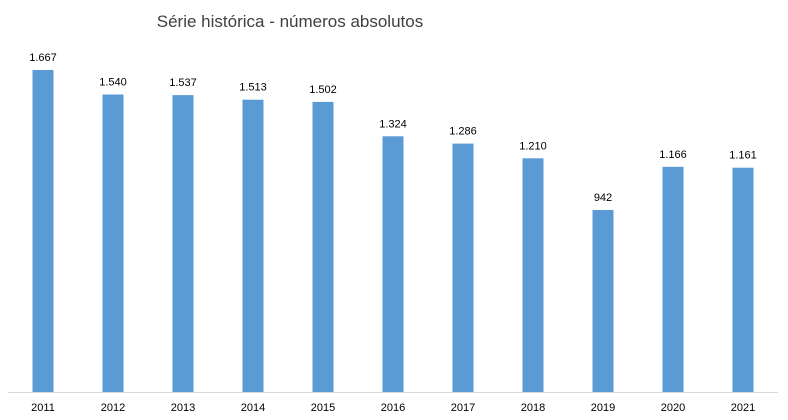 The image size is (788, 420). I want to click on bar-2014, so click(253, 245).